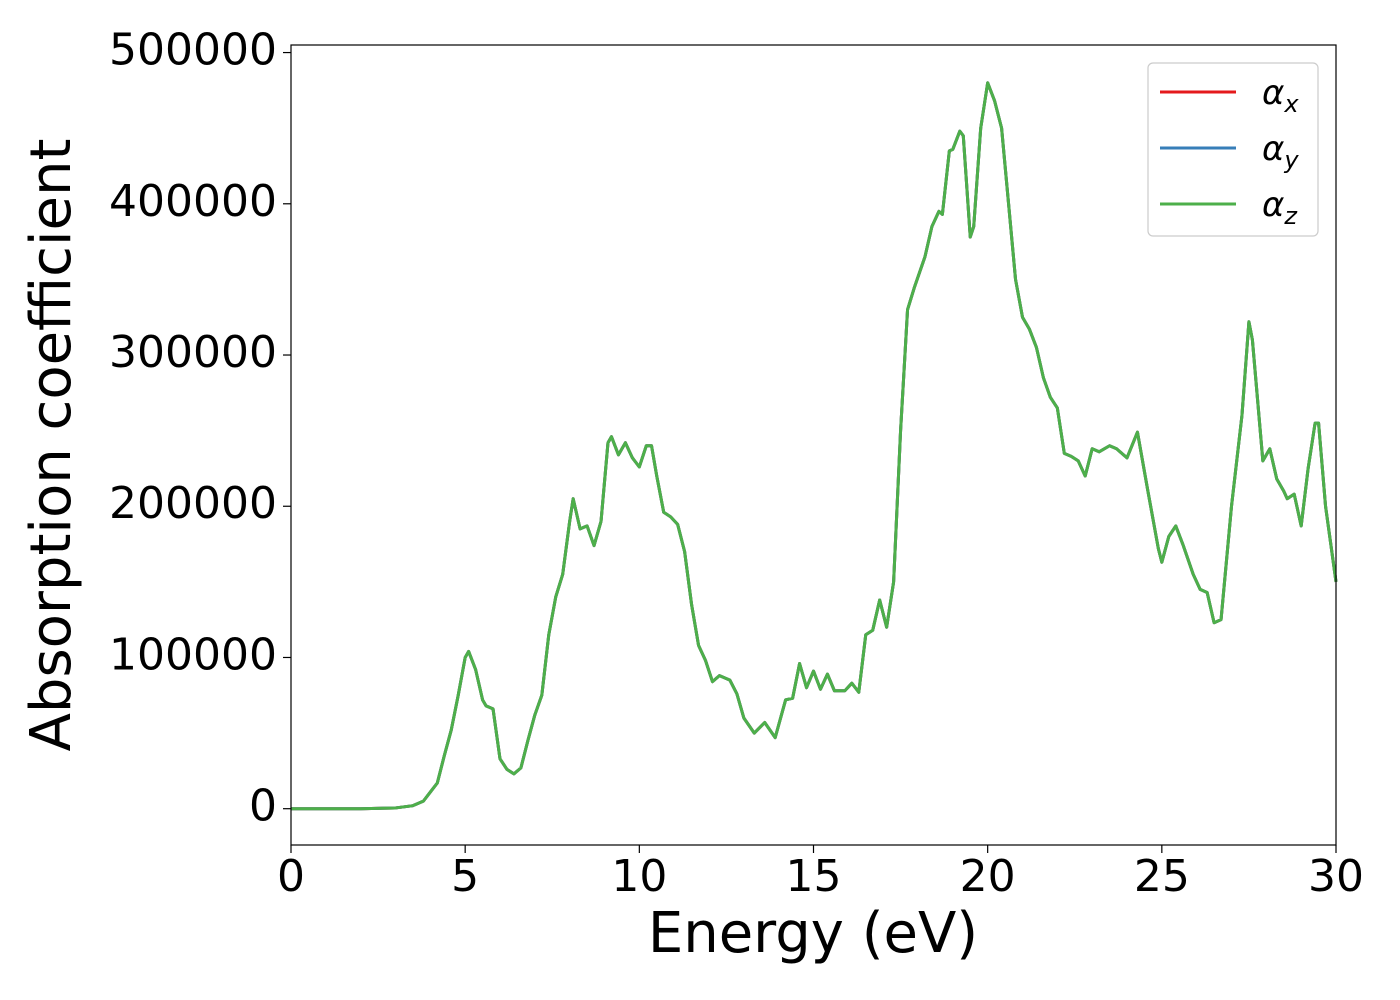 This screenshot has height=1000, width=1400. What do you see at coordinates (51, 445) in the screenshot?
I see `y-axis-label: Absorption coefficient` at bounding box center [51, 445].